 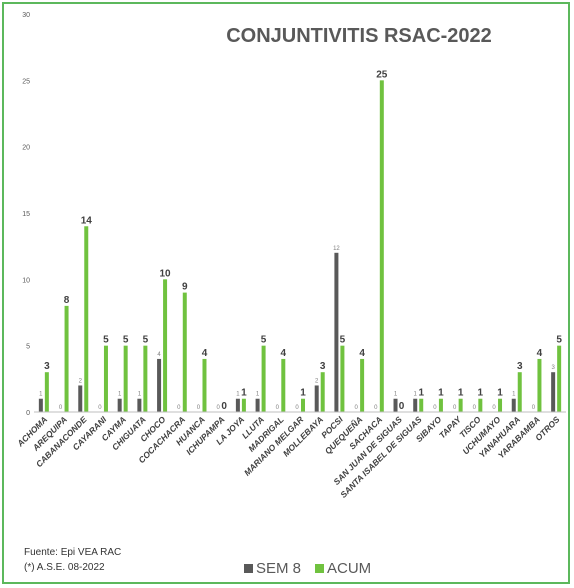 What do you see at coordinates (336, 249) in the screenshot?
I see `data-label-sem8: 12` at bounding box center [336, 249].